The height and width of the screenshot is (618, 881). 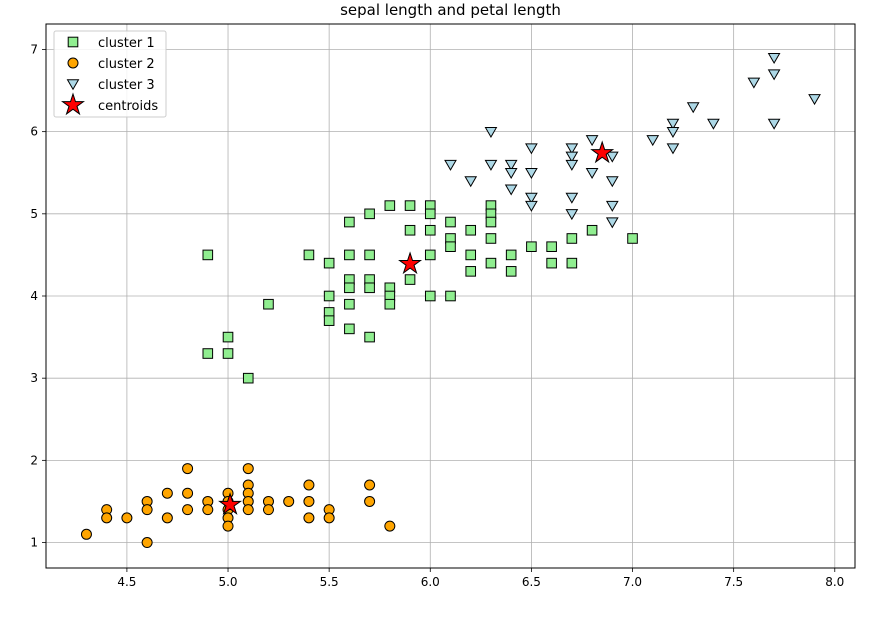 What do you see at coordinates (531, 582) in the screenshot?
I see `x-tick-label: 6.5` at bounding box center [531, 582].